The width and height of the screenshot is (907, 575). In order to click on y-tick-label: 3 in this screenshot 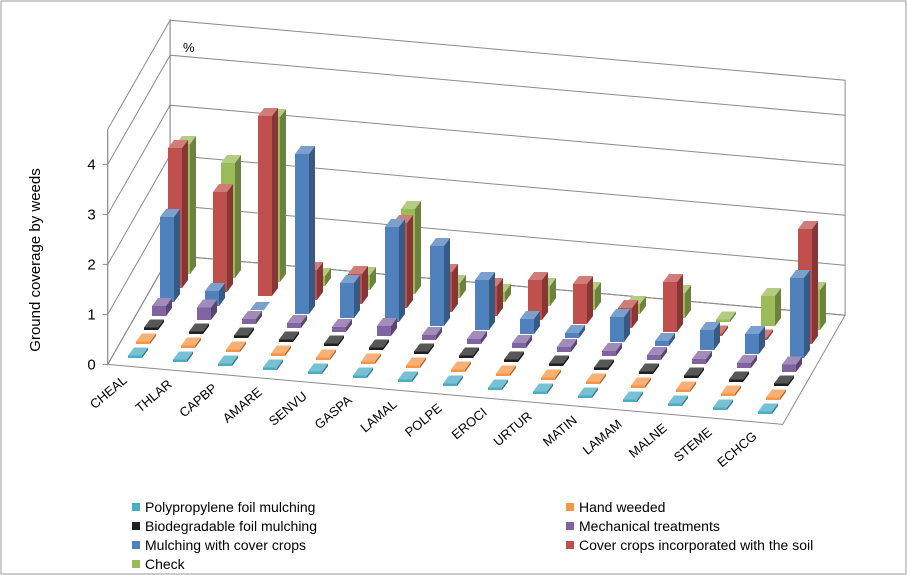, I will do `click(91, 214)`.